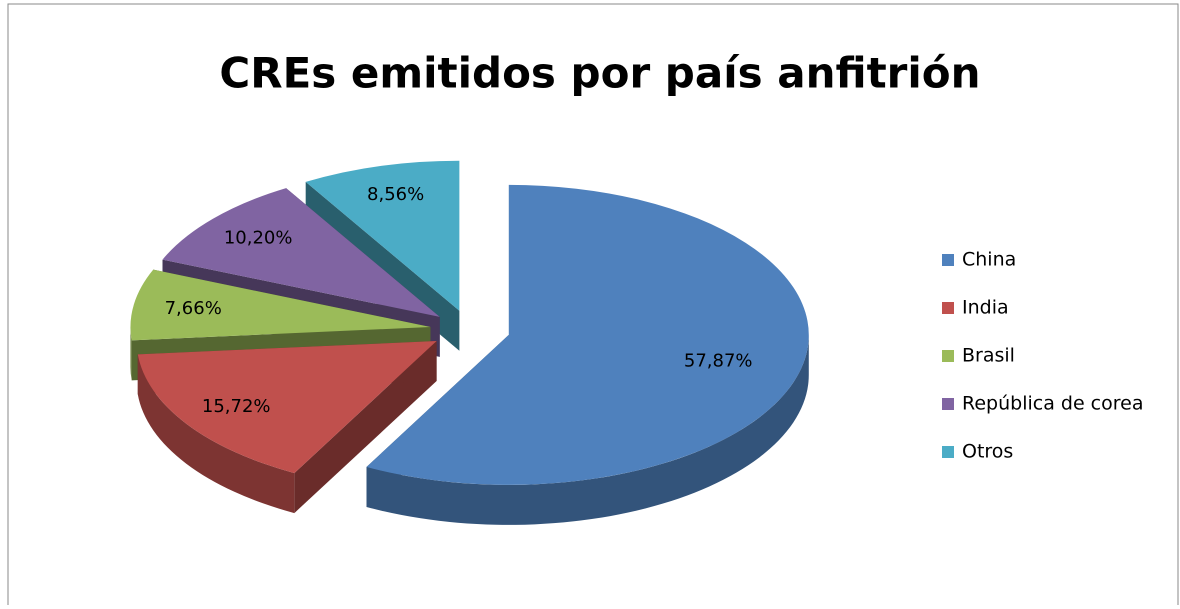 The image size is (1180, 609). Describe the element at coordinates (258, 237) in the screenshot. I see `data-label: 10,20%` at that location.